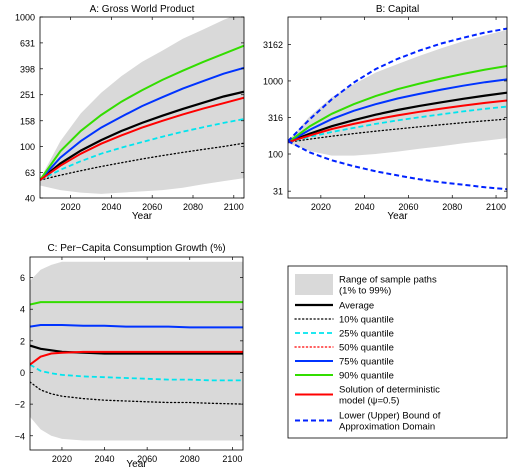 The width and height of the screenshot is (514, 472). What do you see at coordinates (365, 291) in the screenshot?
I see `legend-label: (1% to 99%)` at bounding box center [365, 291].